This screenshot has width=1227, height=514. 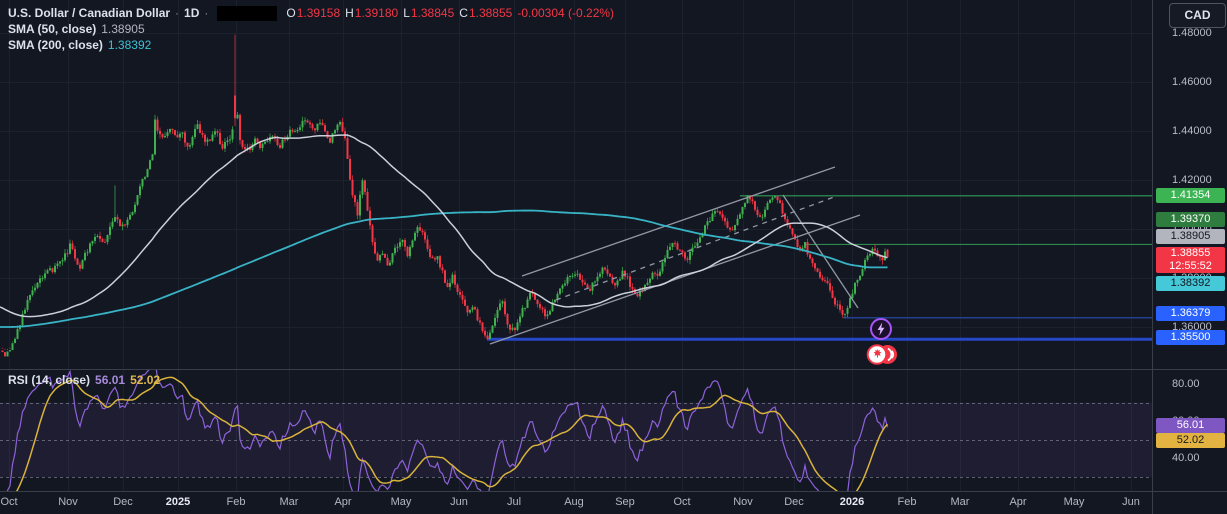 What do you see at coordinates (1190, 425) in the screenshot?
I see `rsi-badge: 56.01` at bounding box center [1190, 425].